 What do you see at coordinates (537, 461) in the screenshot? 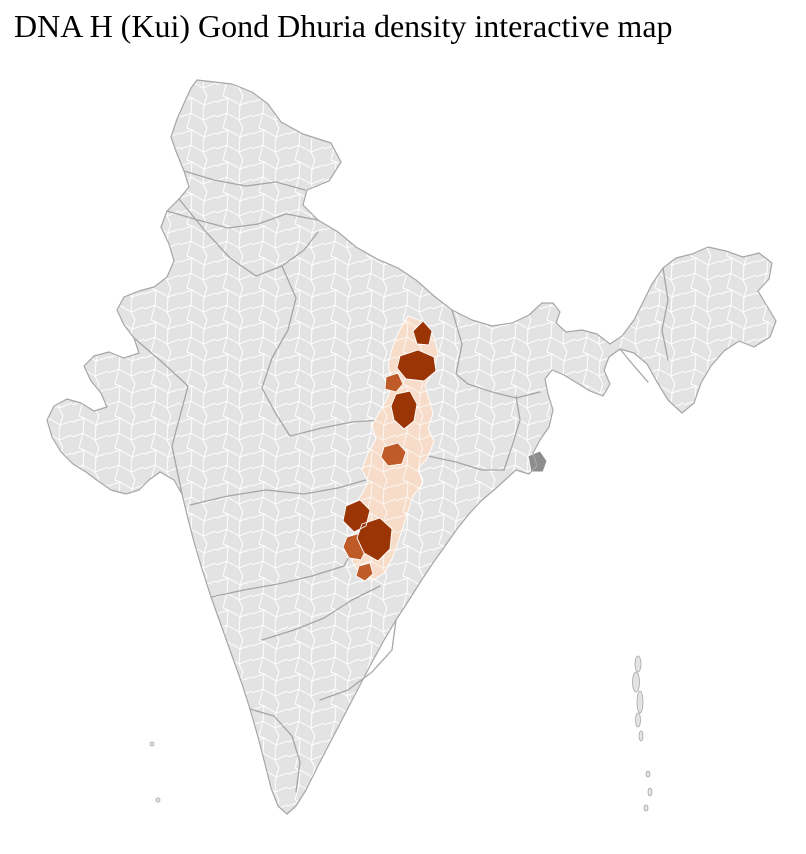
I see `metro-district-gray` at bounding box center [537, 461].